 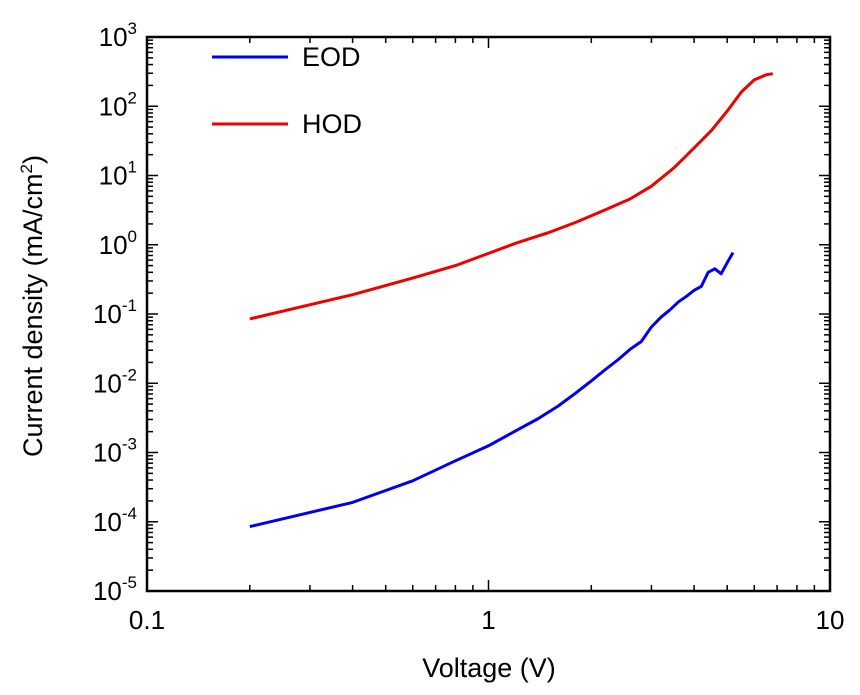 What do you see at coordinates (132, 167) in the screenshot?
I see `y-tick-label-exp: 1` at bounding box center [132, 167].